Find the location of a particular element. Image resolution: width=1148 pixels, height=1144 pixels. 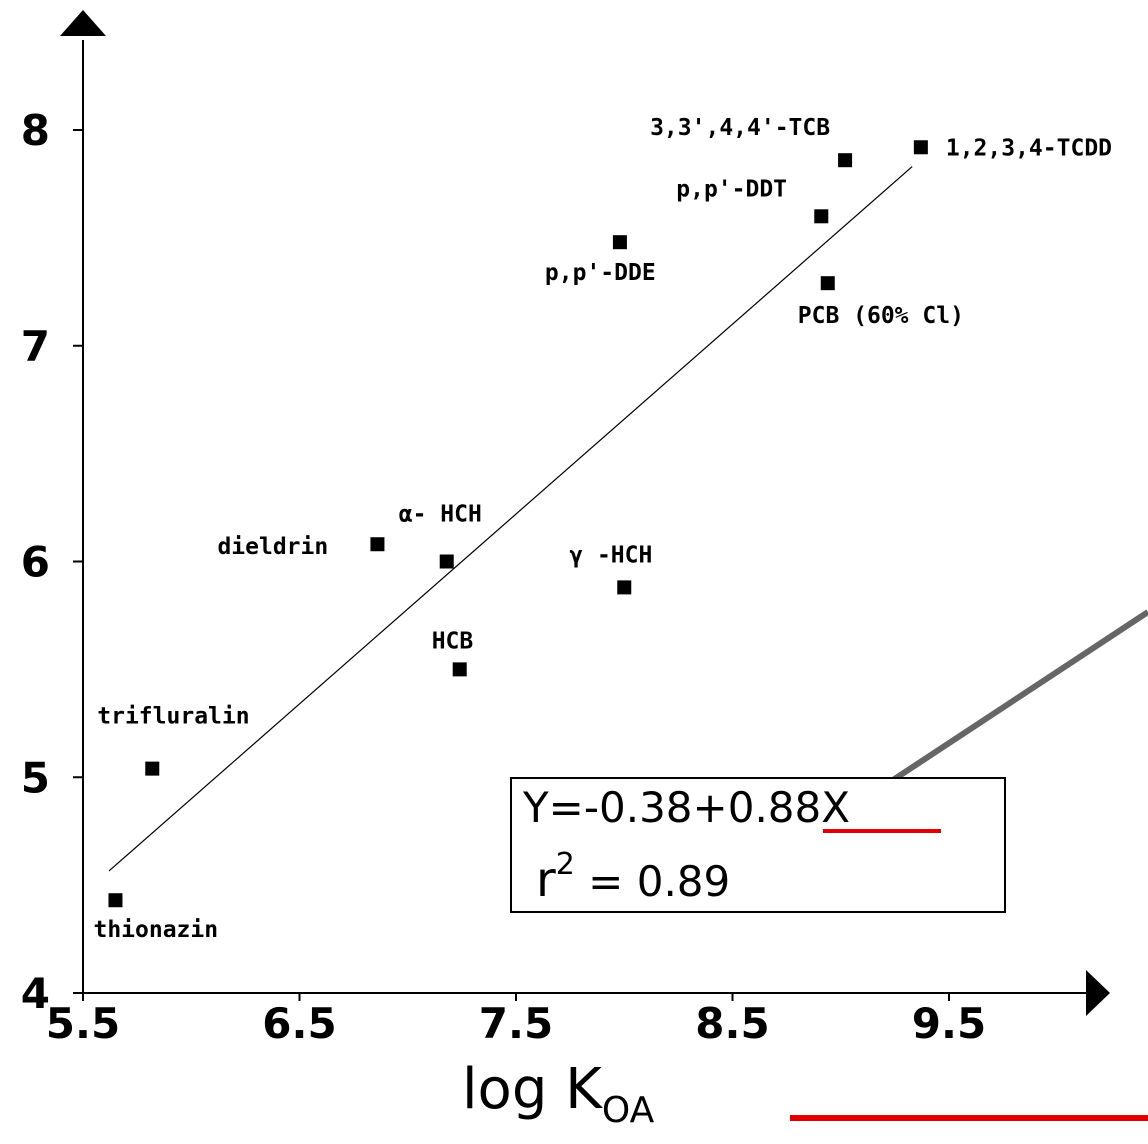

point-label: 1,2,3,4-TCDD is located at coordinates (1029, 148).